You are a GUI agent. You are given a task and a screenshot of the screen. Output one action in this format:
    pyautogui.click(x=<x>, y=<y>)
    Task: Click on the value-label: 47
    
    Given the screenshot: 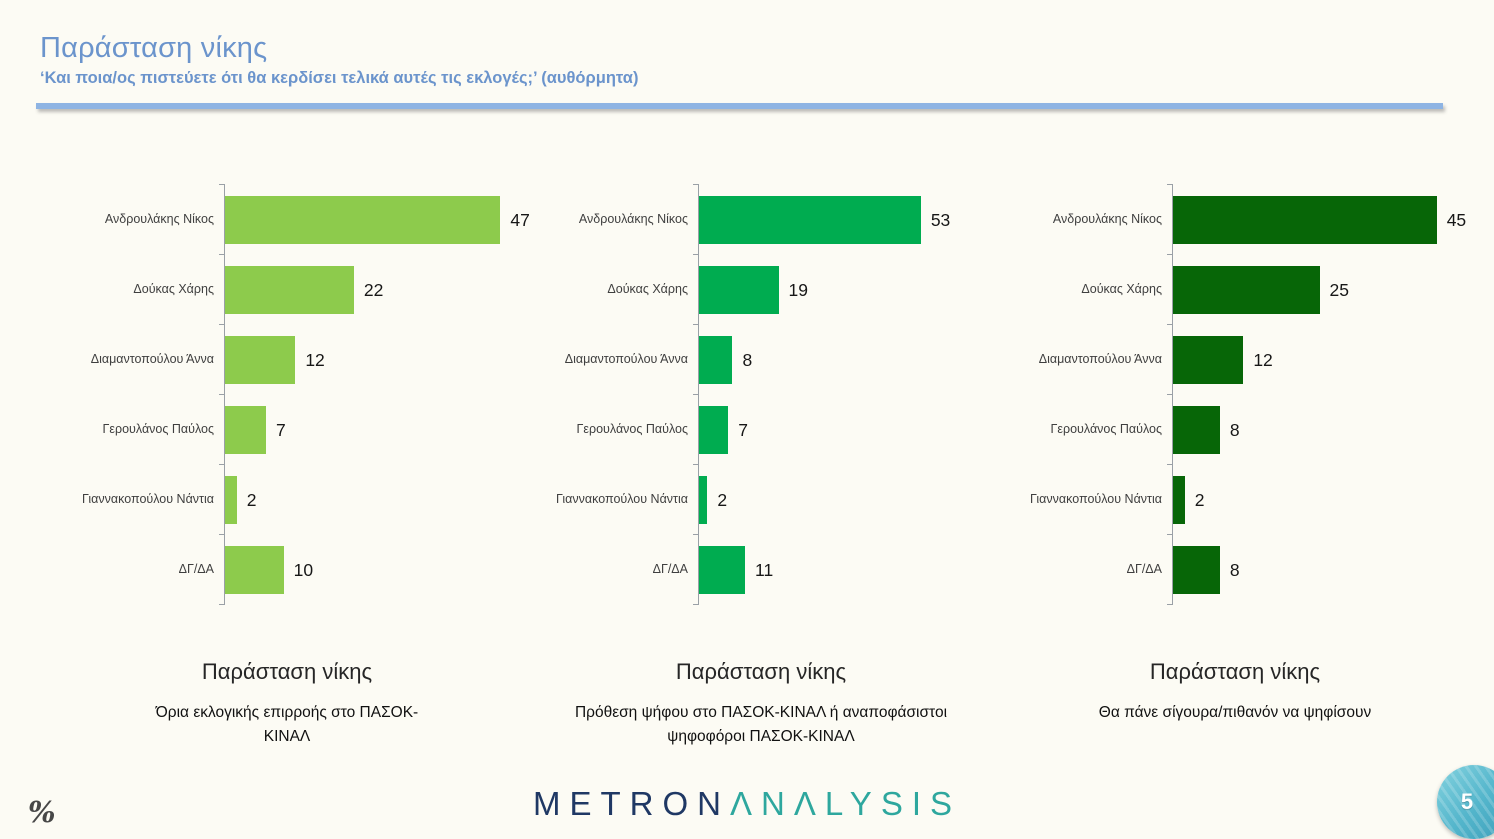 What is the action you would take?
    pyautogui.click(x=520, y=219)
    